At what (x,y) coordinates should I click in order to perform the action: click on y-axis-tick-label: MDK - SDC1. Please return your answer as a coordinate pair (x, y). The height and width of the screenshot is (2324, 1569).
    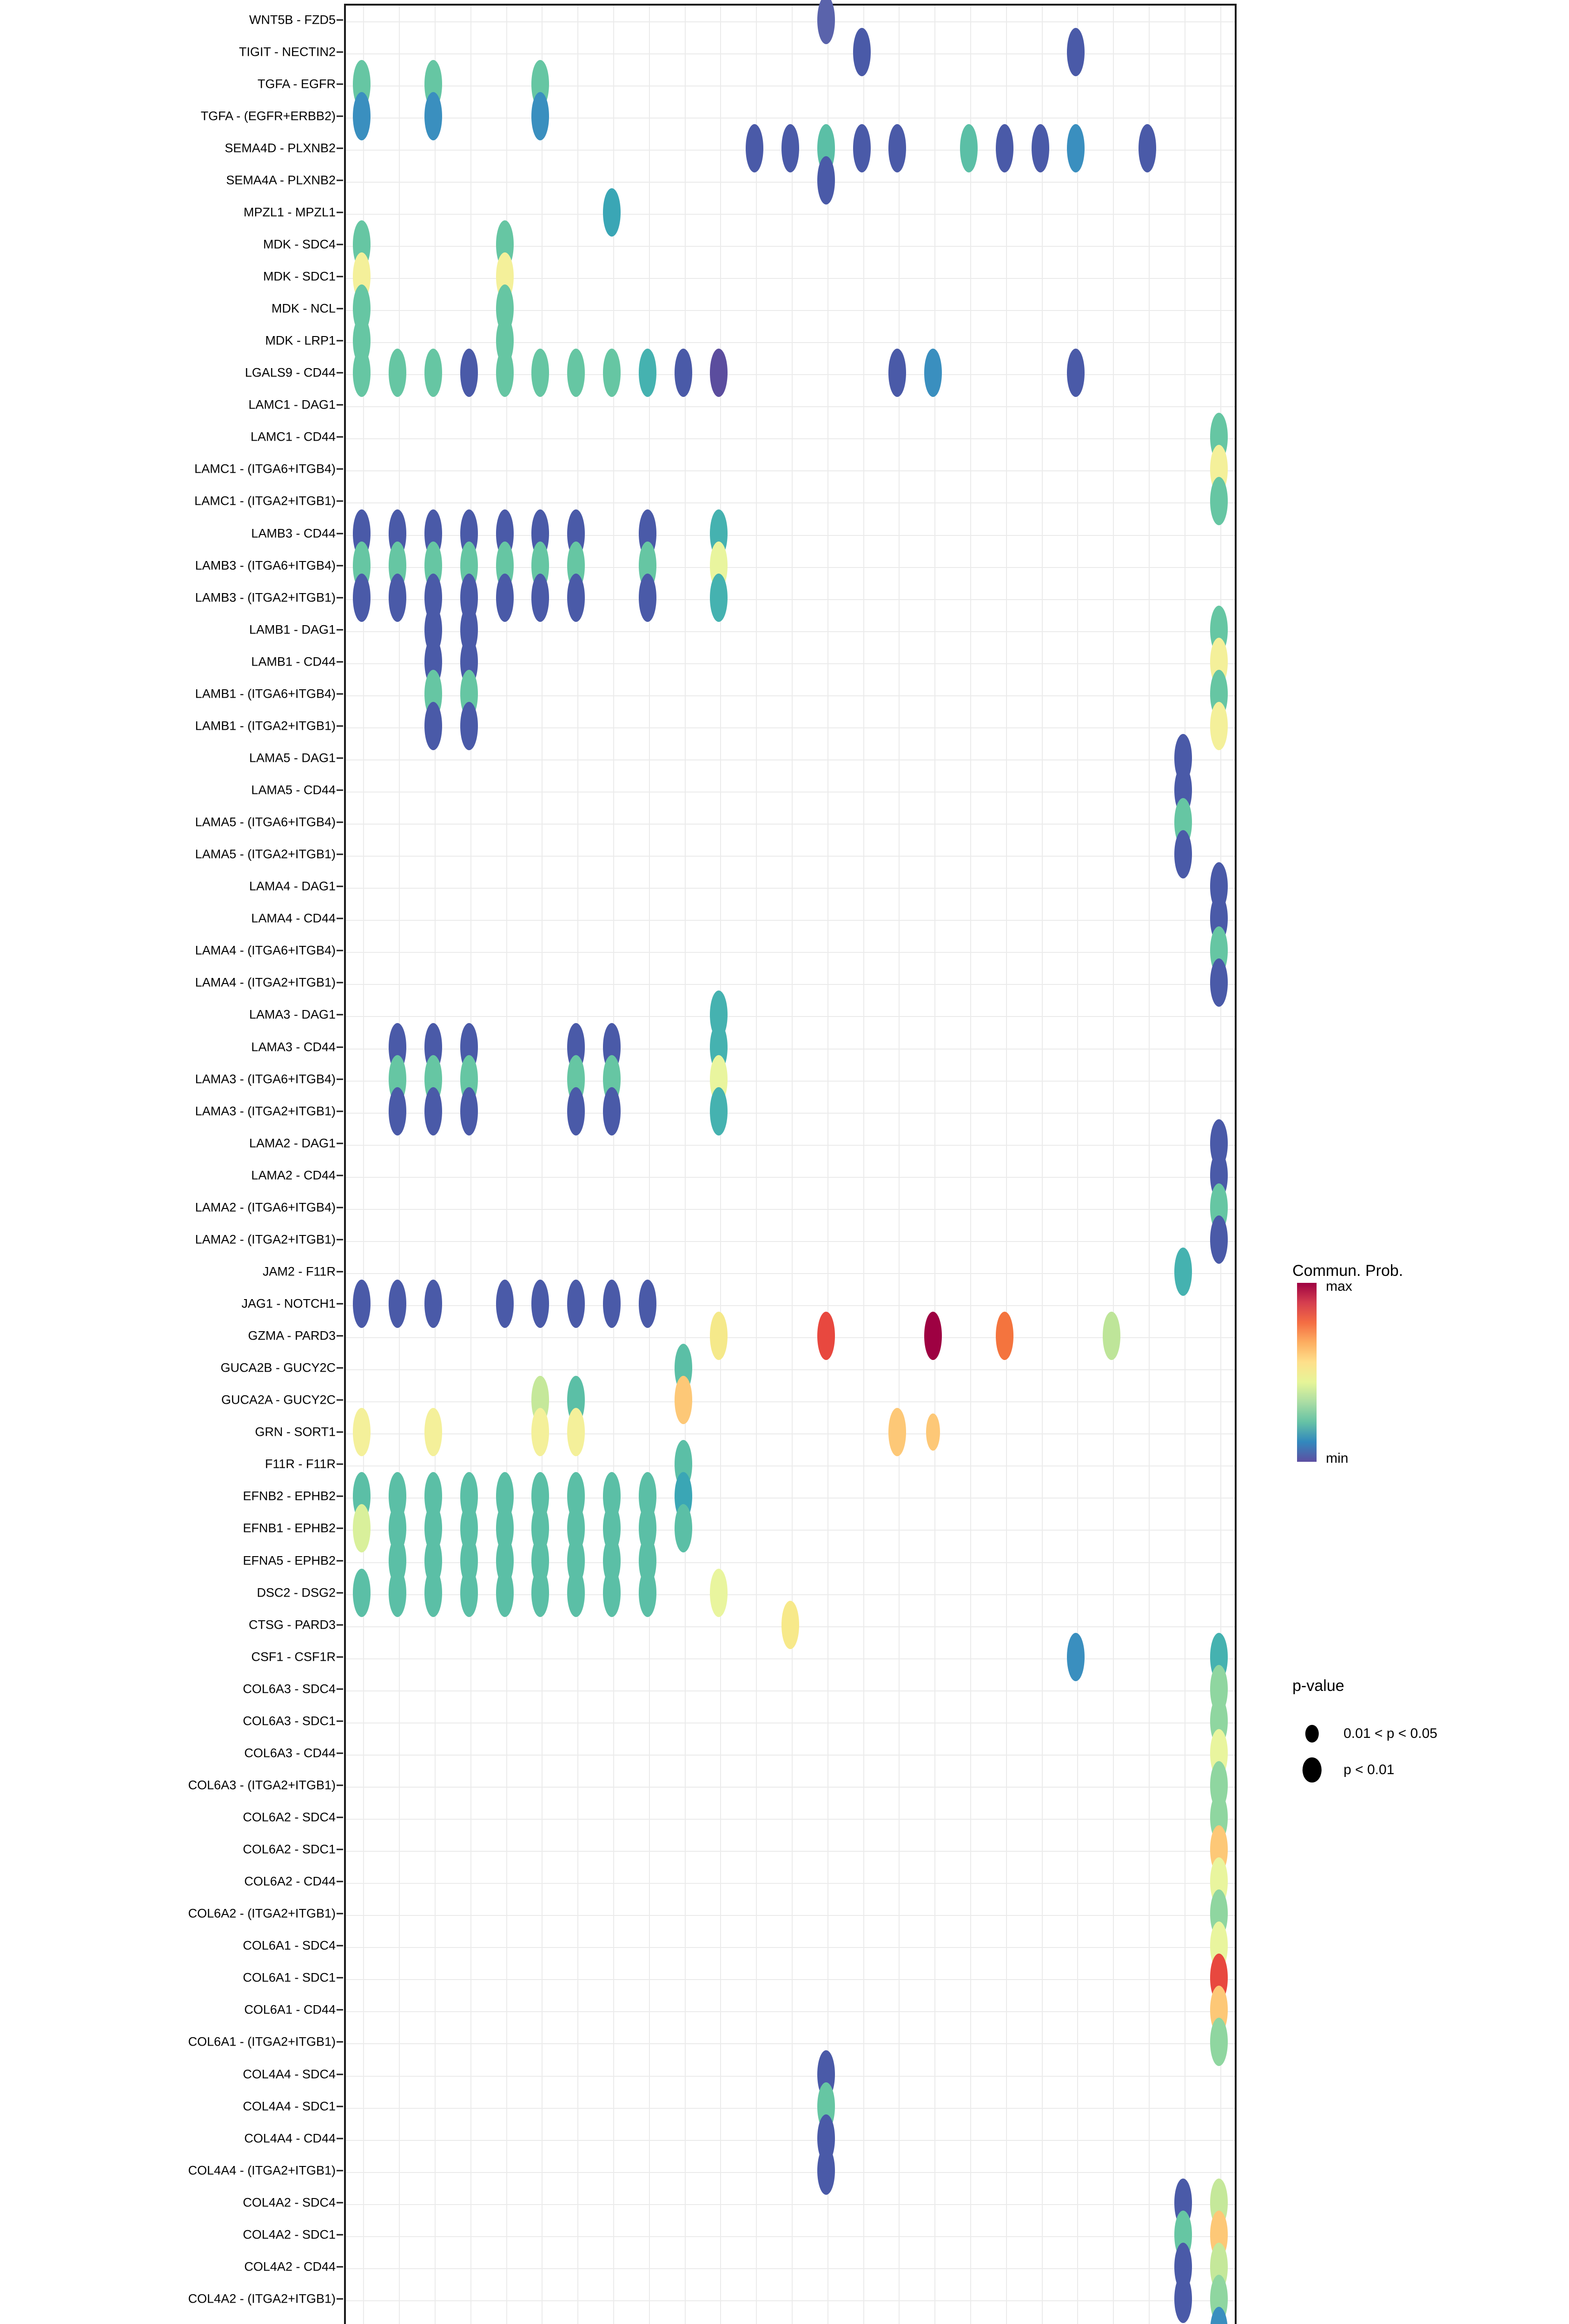
    Looking at the image, I should click on (299, 276).